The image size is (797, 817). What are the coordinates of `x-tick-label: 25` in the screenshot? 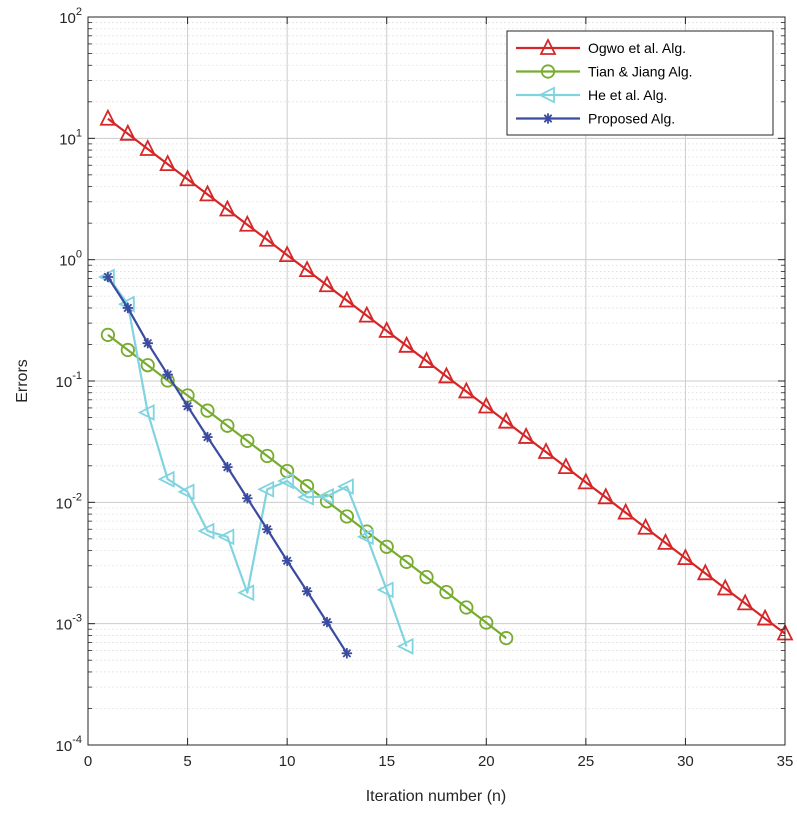 It's located at (586, 761).